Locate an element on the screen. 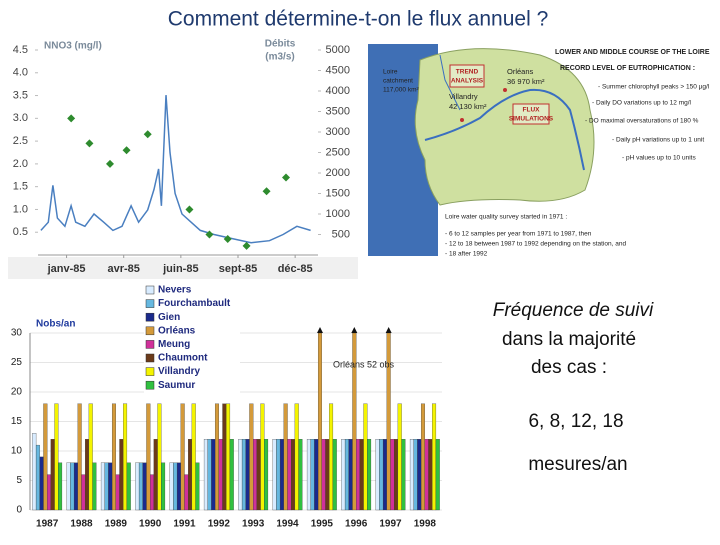 This screenshot has width=720, height=545. catchment is located at coordinates (504, 127).